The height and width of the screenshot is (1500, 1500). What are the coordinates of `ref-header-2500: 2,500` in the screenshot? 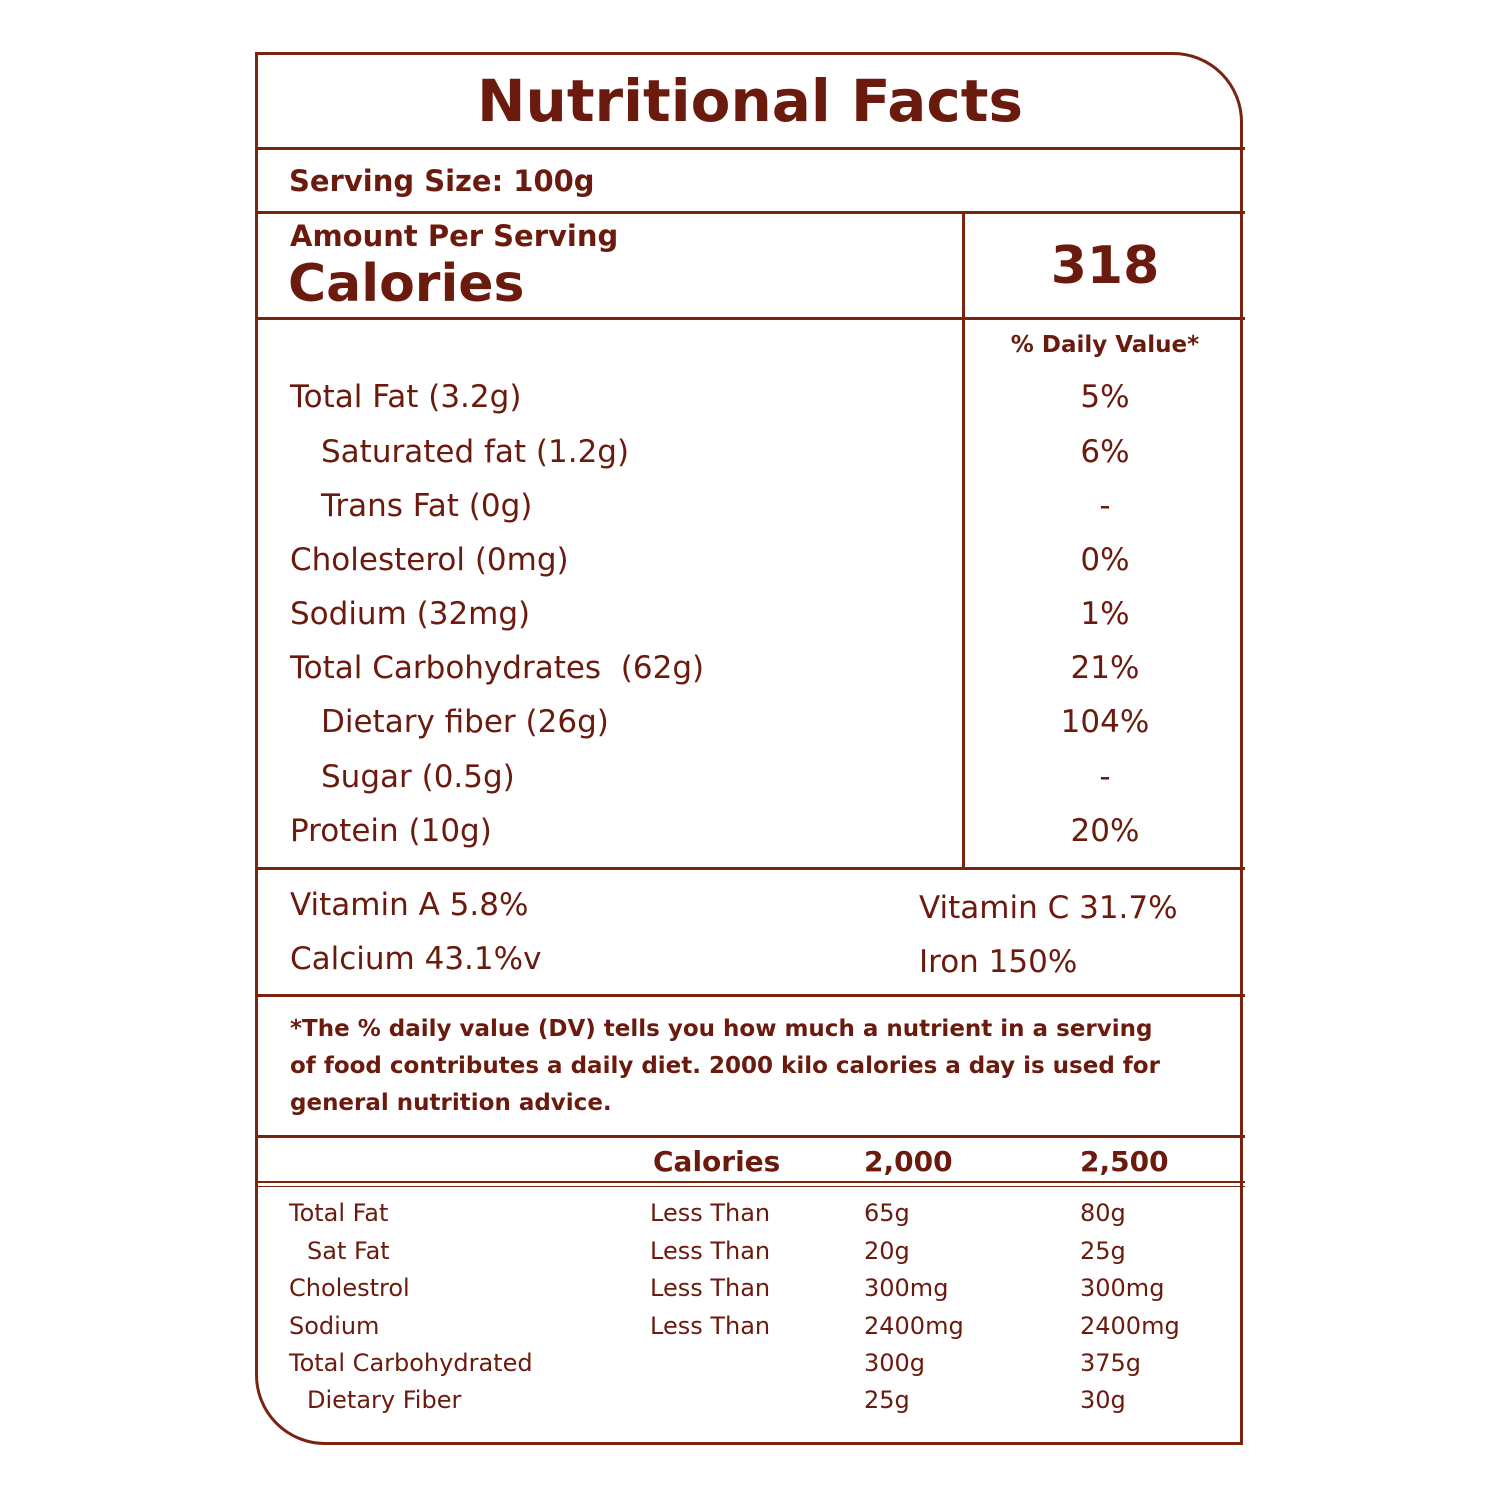 It's located at (1124, 1161).